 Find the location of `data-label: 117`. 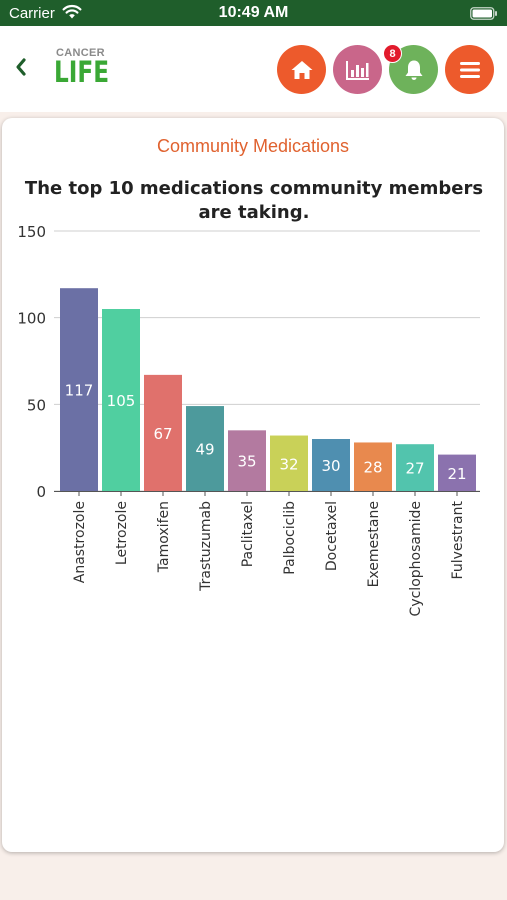

data-label: 117 is located at coordinates (79, 391).